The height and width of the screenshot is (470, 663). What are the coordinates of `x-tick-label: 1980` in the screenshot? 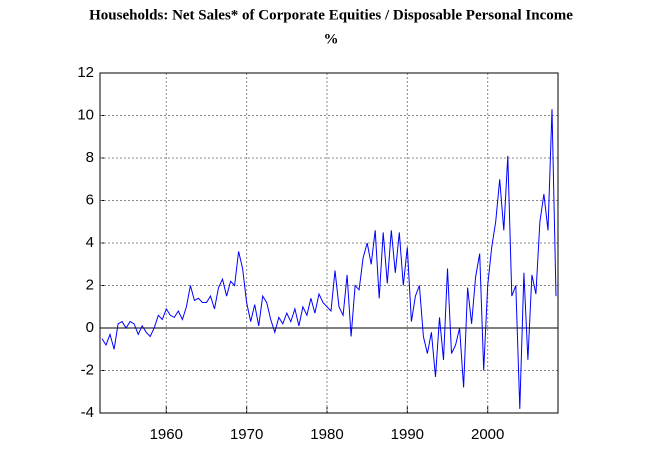 It's located at (326, 434).